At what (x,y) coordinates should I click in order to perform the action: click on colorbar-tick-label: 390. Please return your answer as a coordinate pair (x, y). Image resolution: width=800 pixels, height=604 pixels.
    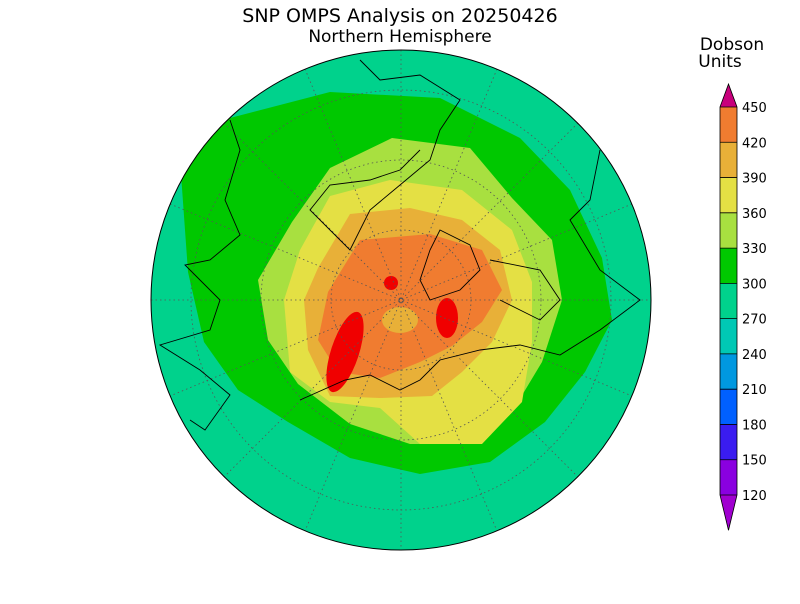
    Looking at the image, I should click on (754, 179).